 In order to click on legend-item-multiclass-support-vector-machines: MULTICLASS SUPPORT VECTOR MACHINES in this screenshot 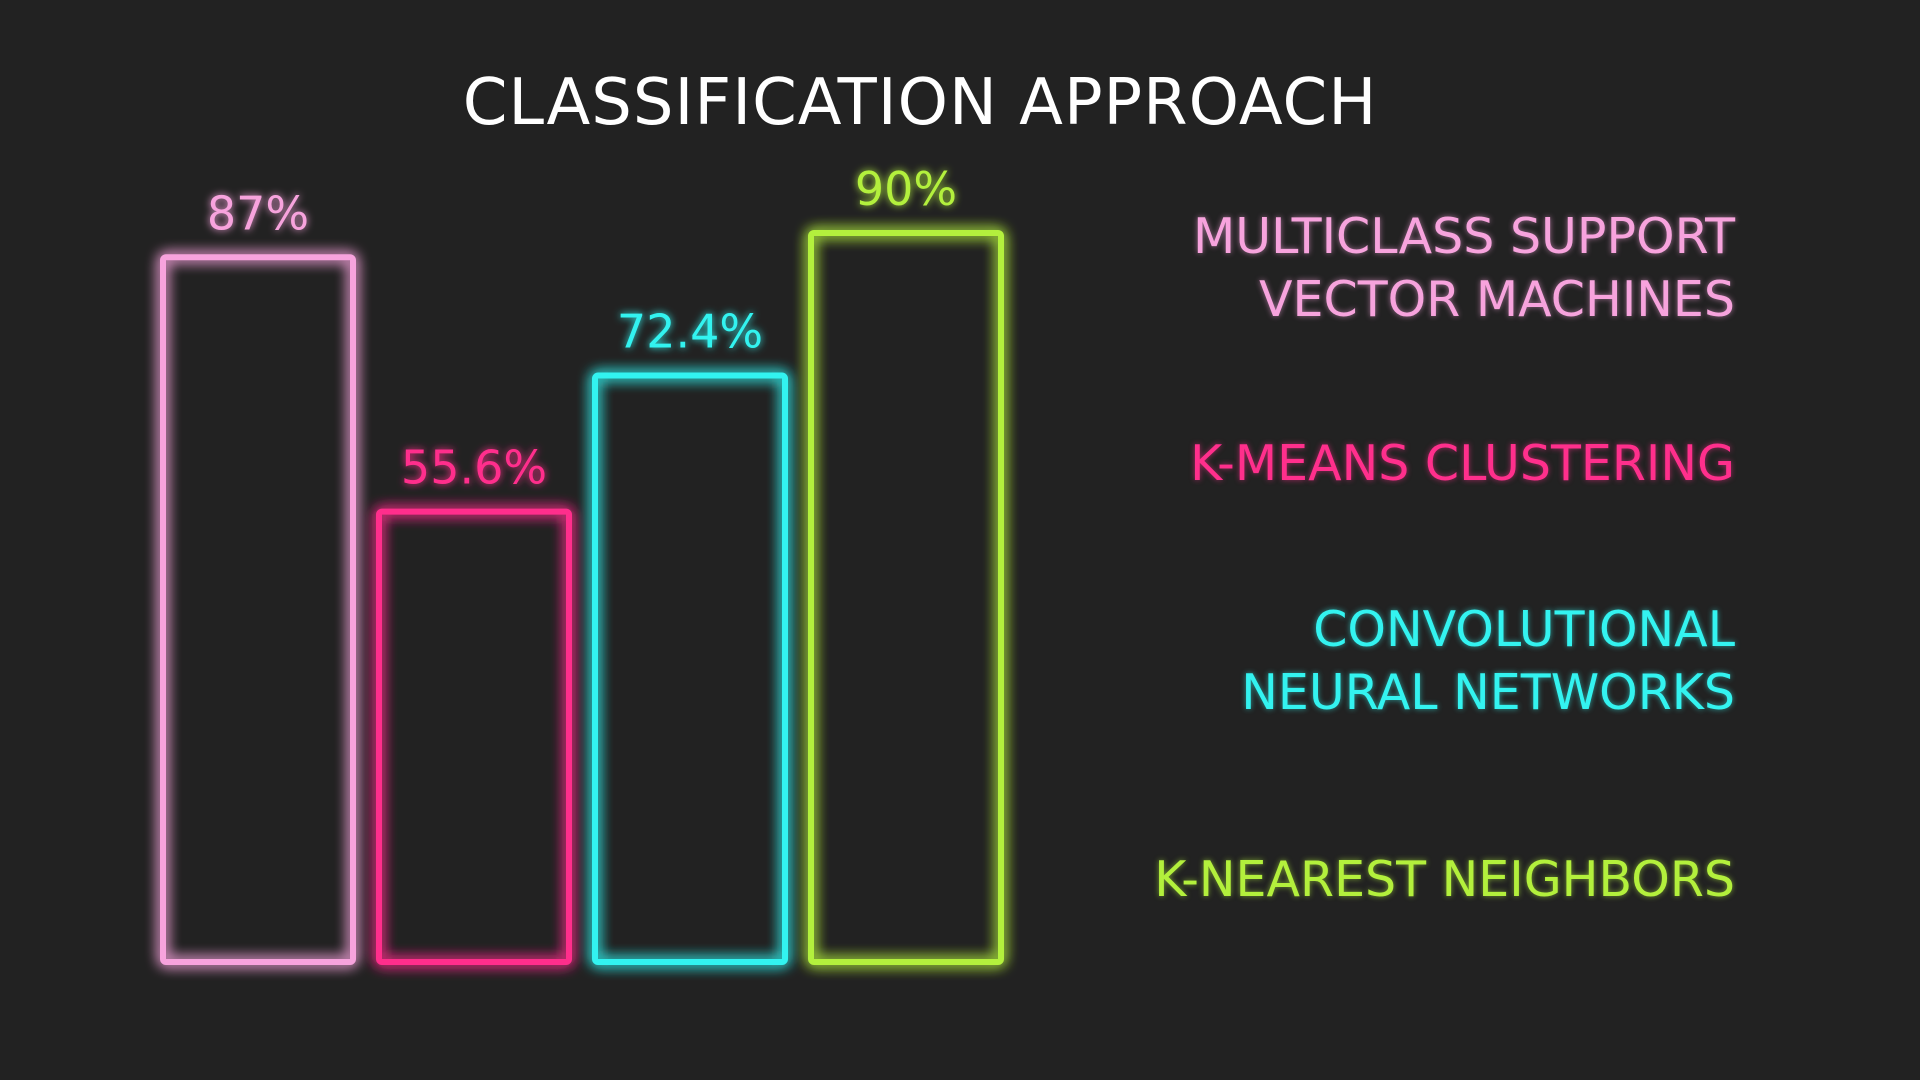, I will do `click(1367, 268)`.